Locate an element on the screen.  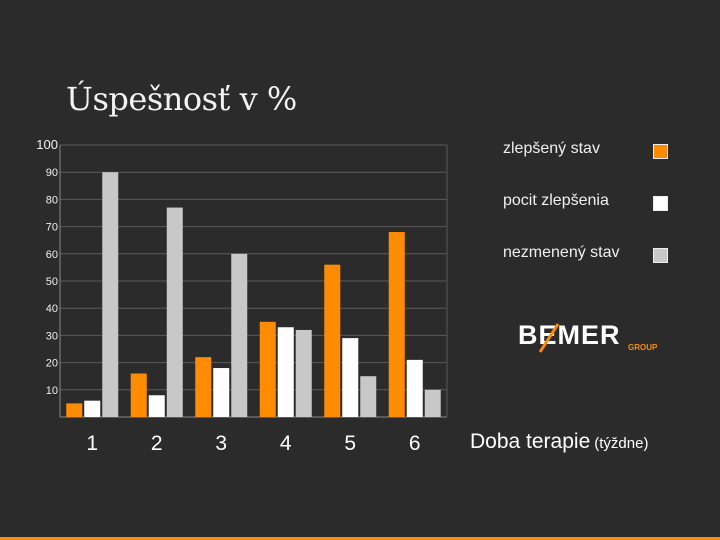
x-axis-tick-labels: 1 2 3 4 5 6 is located at coordinates (253, 443).